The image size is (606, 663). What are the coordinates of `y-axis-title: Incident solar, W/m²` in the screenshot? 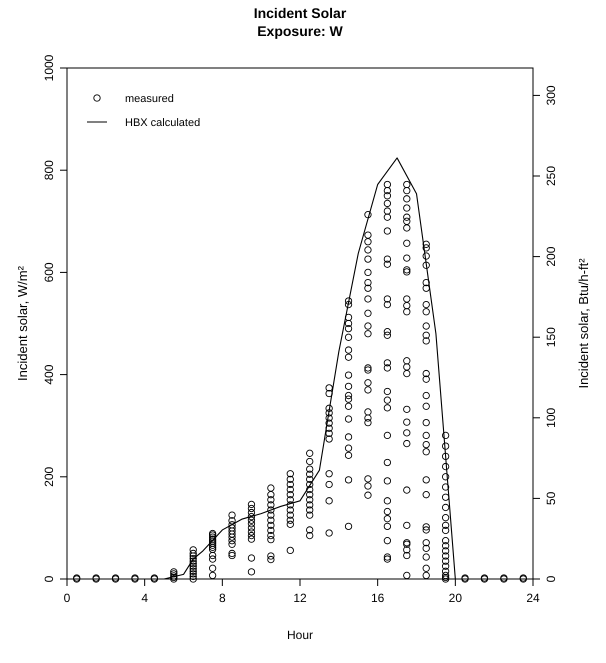 It's located at (22, 323).